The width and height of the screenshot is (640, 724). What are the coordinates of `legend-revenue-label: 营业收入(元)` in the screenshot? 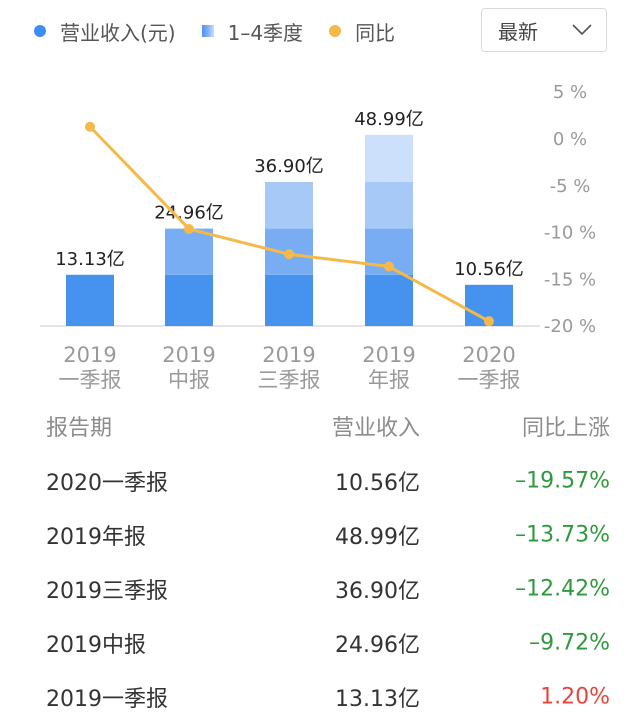 It's located at (118, 32).